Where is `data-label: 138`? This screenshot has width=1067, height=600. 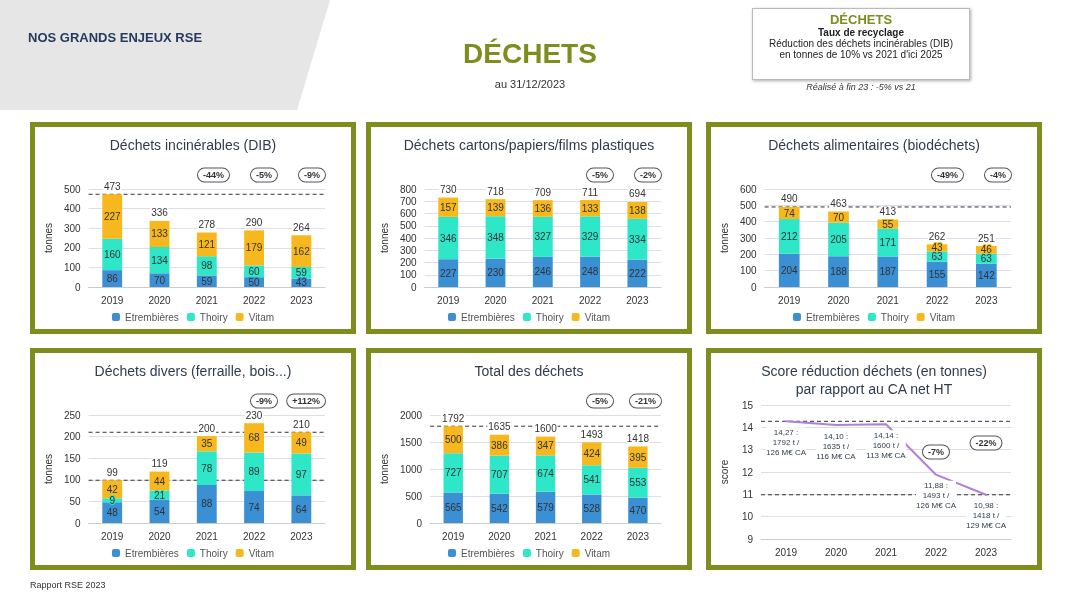
data-label: 138 is located at coordinates (638, 210).